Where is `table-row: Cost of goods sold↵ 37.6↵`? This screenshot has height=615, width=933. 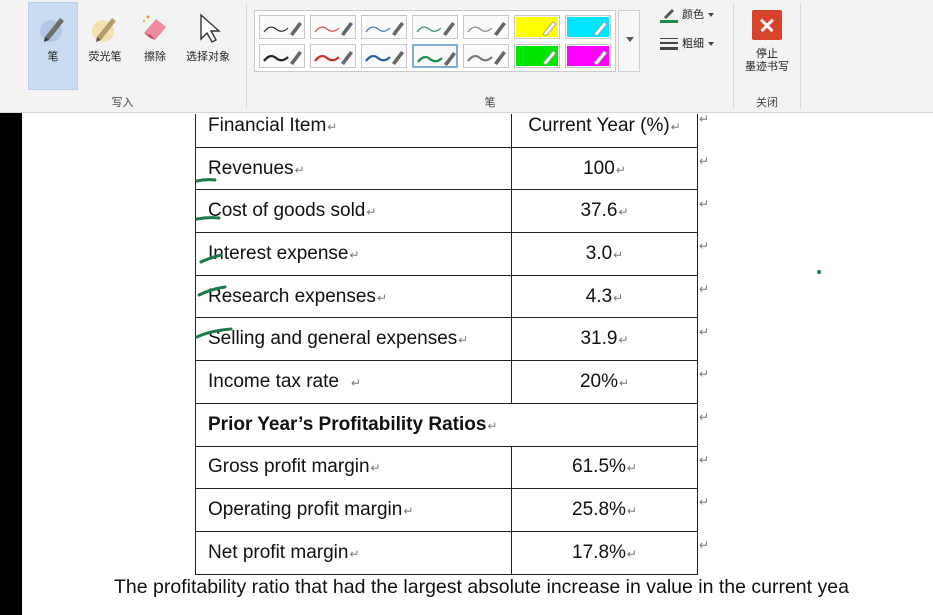 table-row: Cost of goods sold↵ 37.6↵ is located at coordinates (446, 211).